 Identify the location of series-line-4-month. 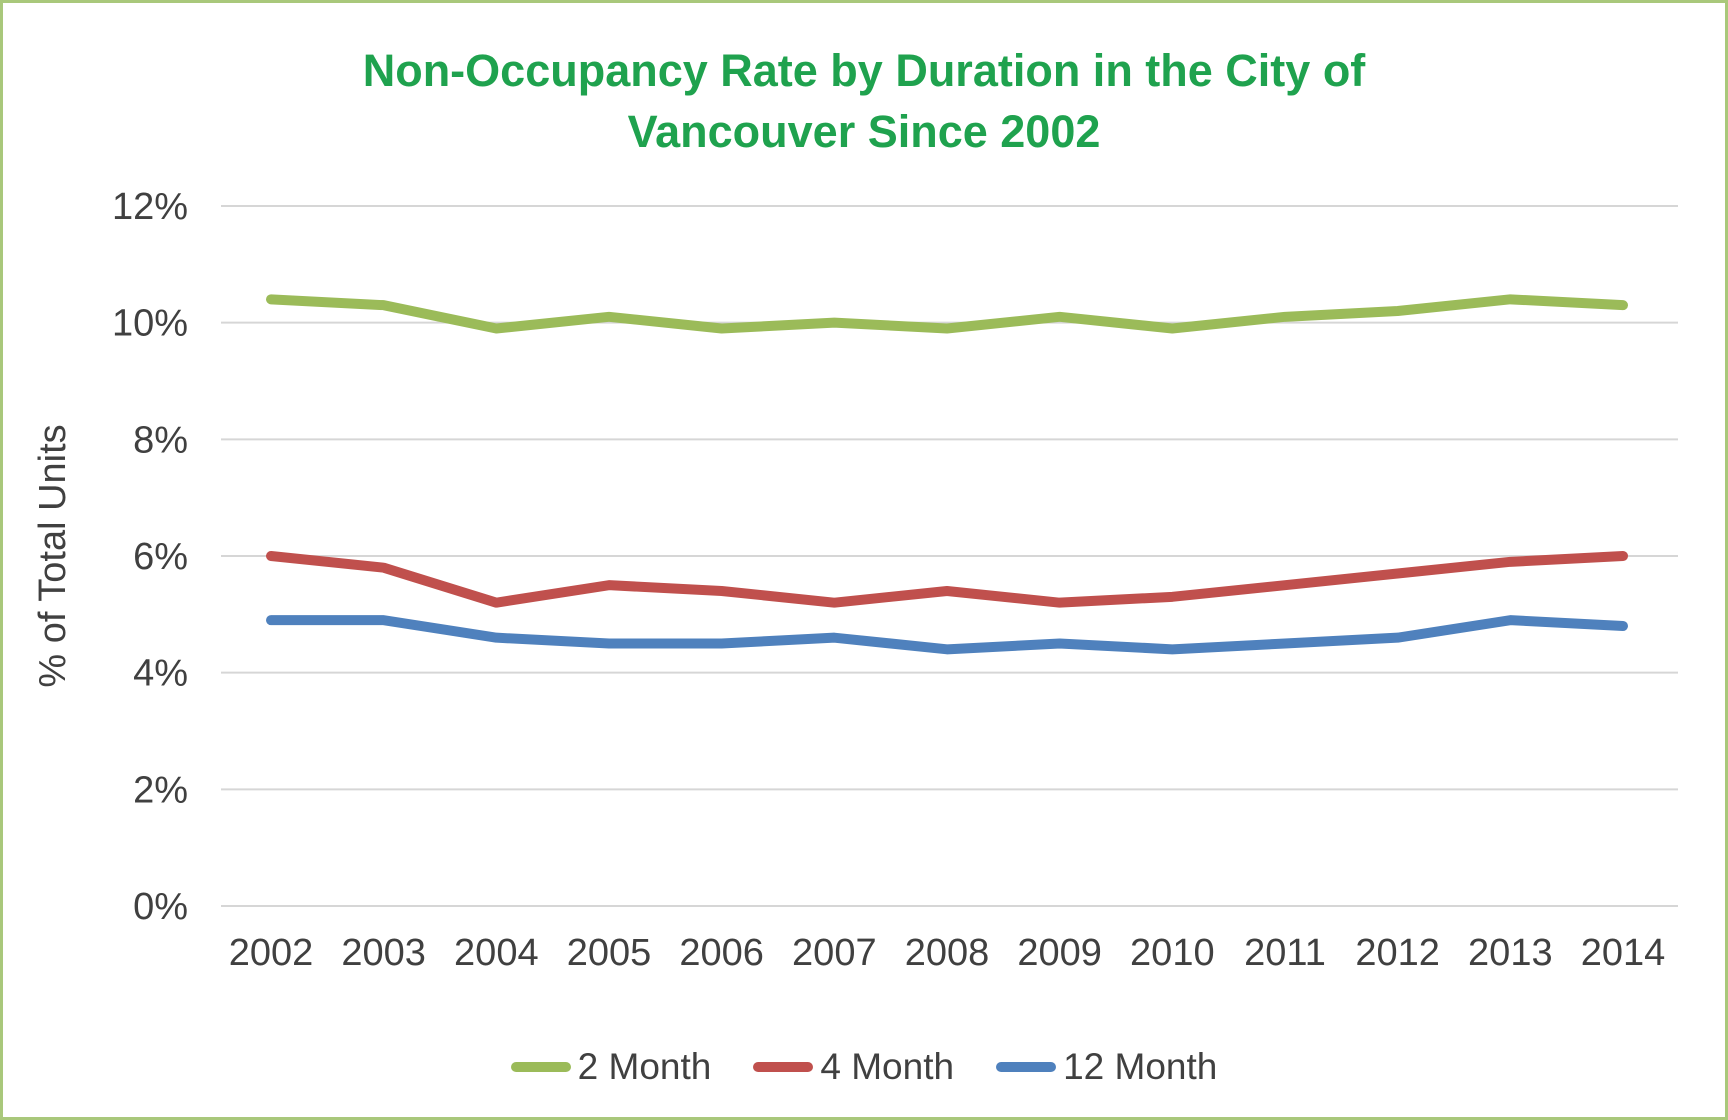
(947, 579).